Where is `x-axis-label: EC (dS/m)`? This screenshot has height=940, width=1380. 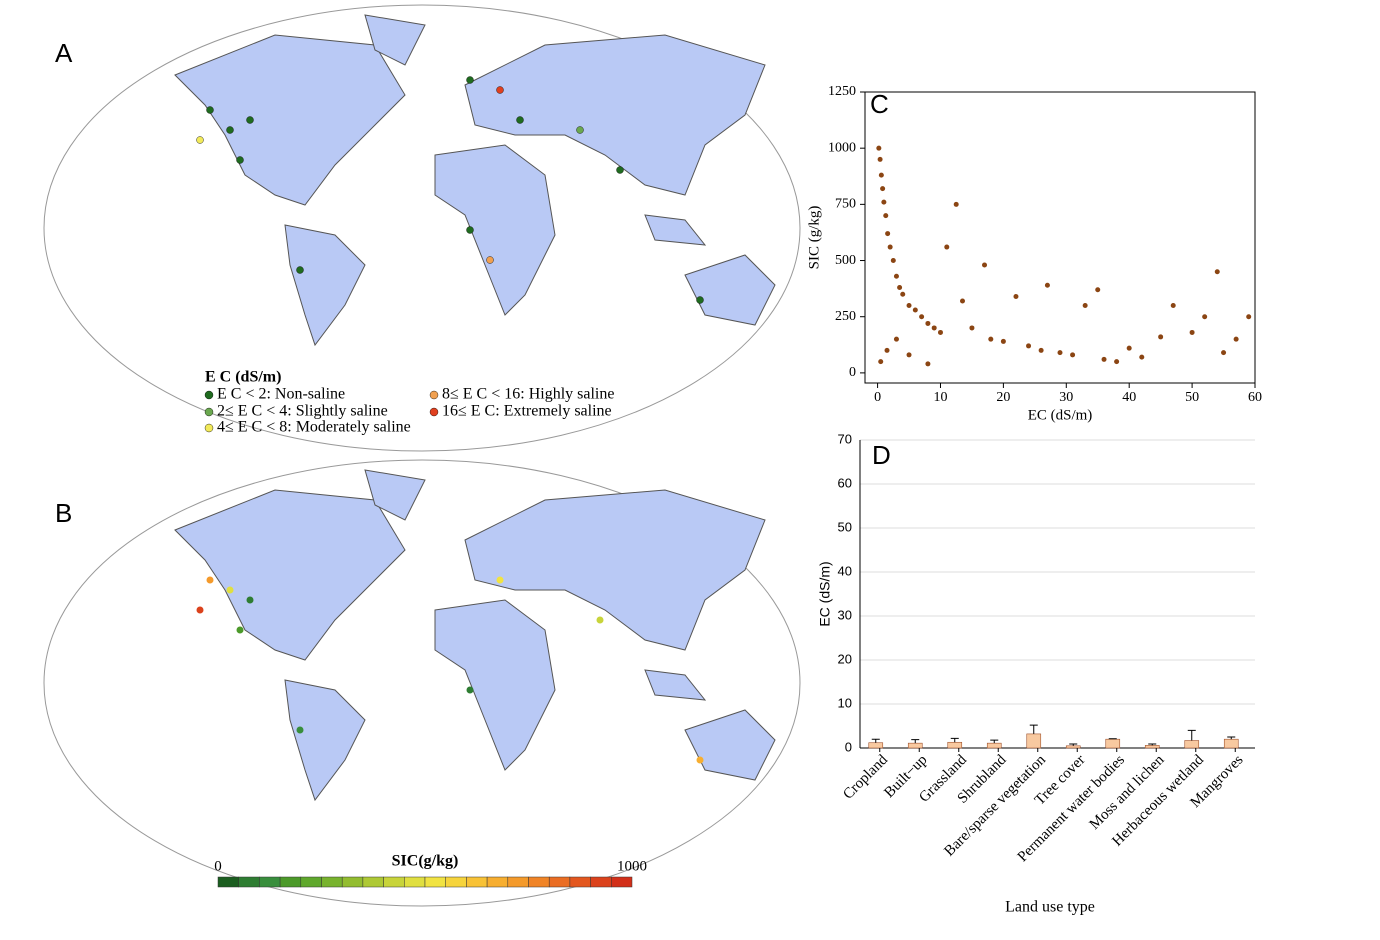
x-axis-label: EC (dS/m) is located at coordinates (1060, 415).